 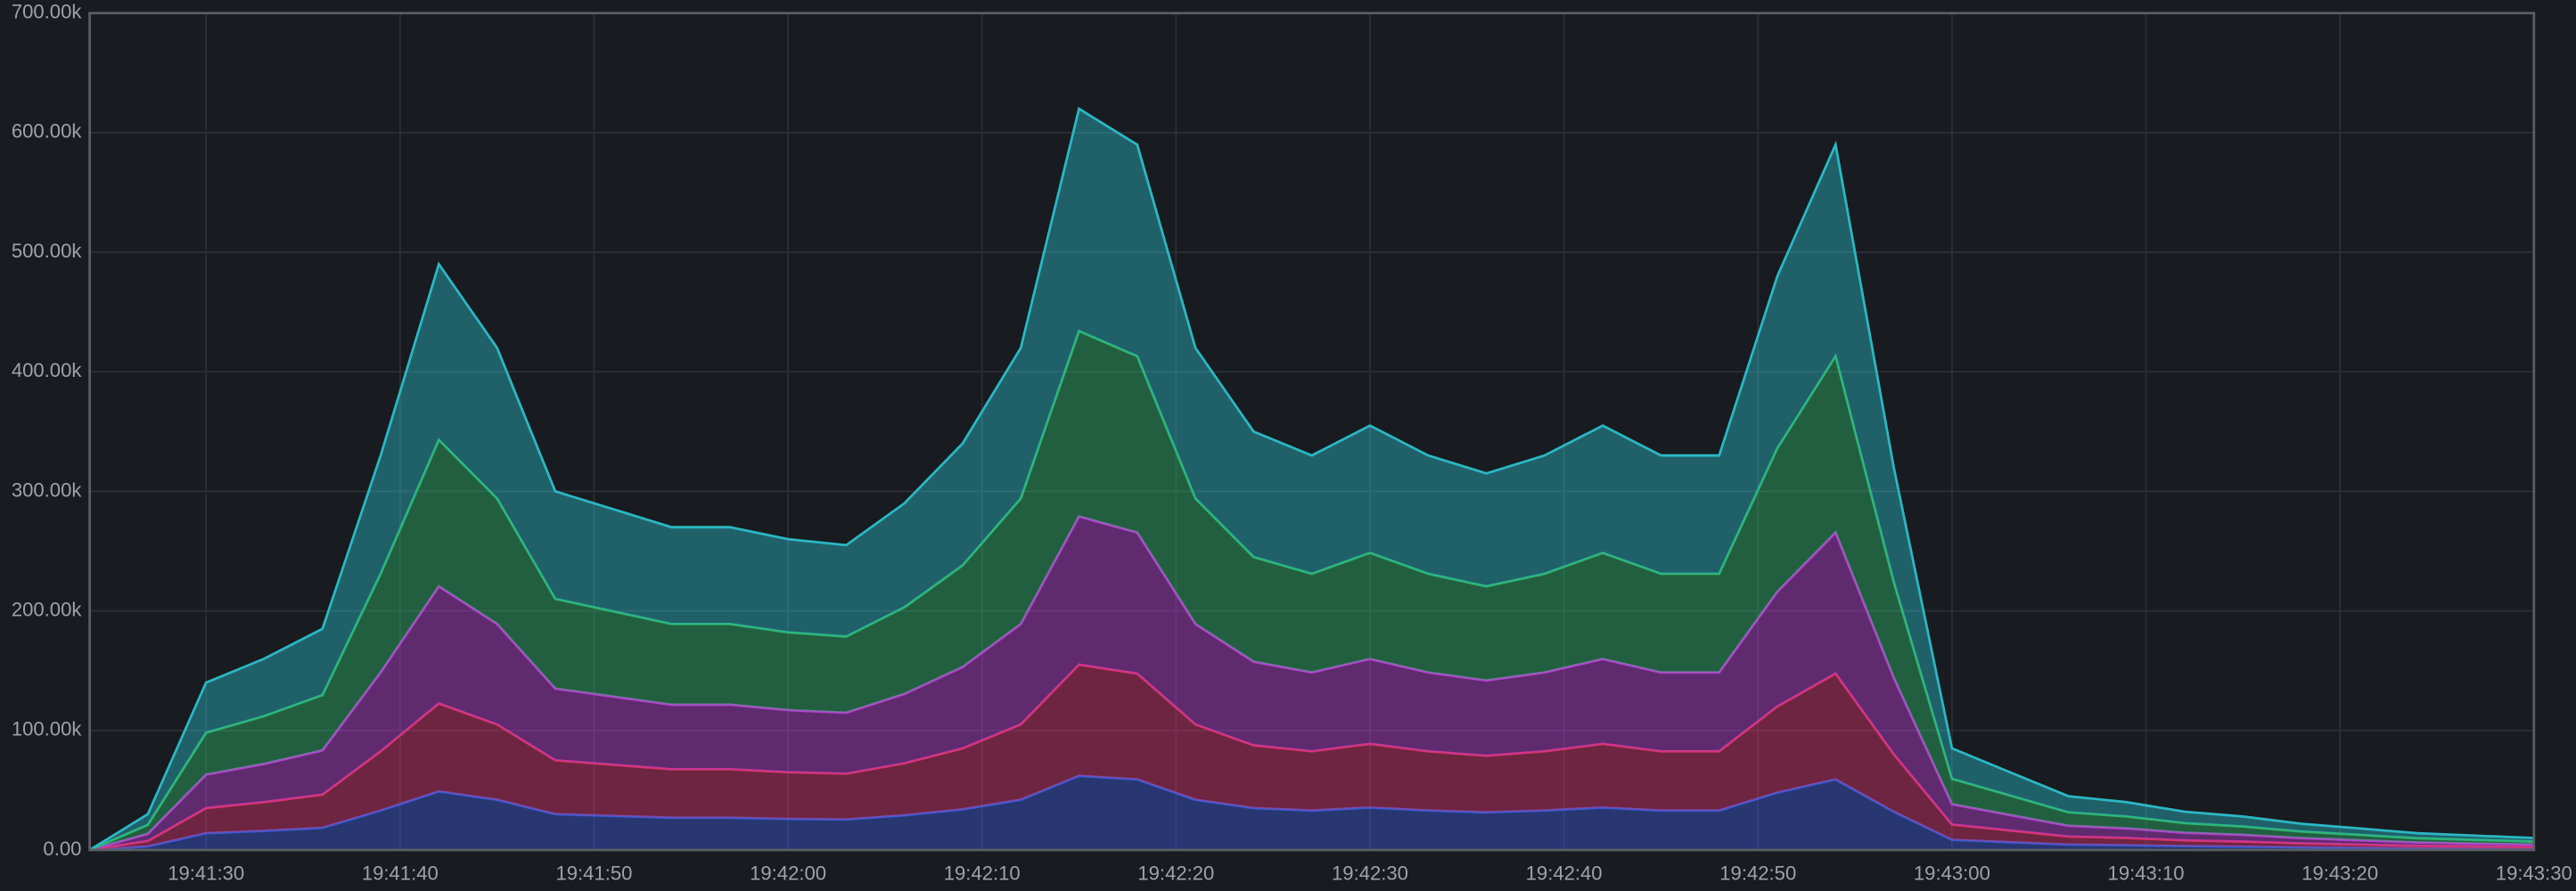 What do you see at coordinates (2339, 873) in the screenshot?
I see `x-tick-label: 19:43:20` at bounding box center [2339, 873].